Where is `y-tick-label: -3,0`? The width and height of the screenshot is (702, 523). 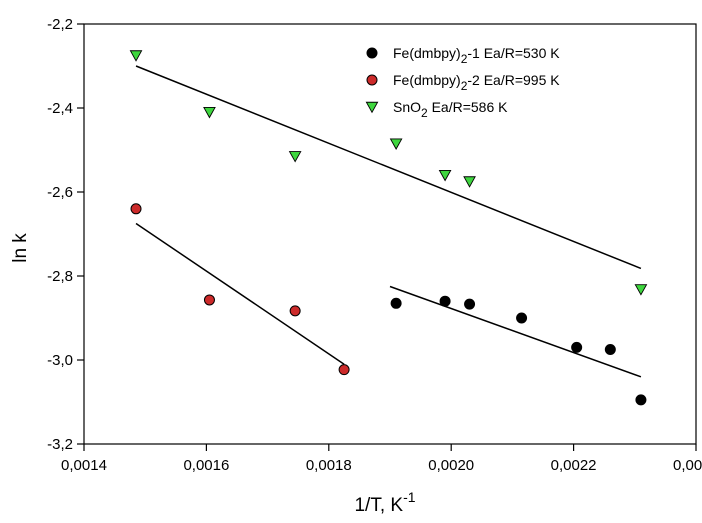 y-tick-label: -3,0 is located at coordinates (60, 360).